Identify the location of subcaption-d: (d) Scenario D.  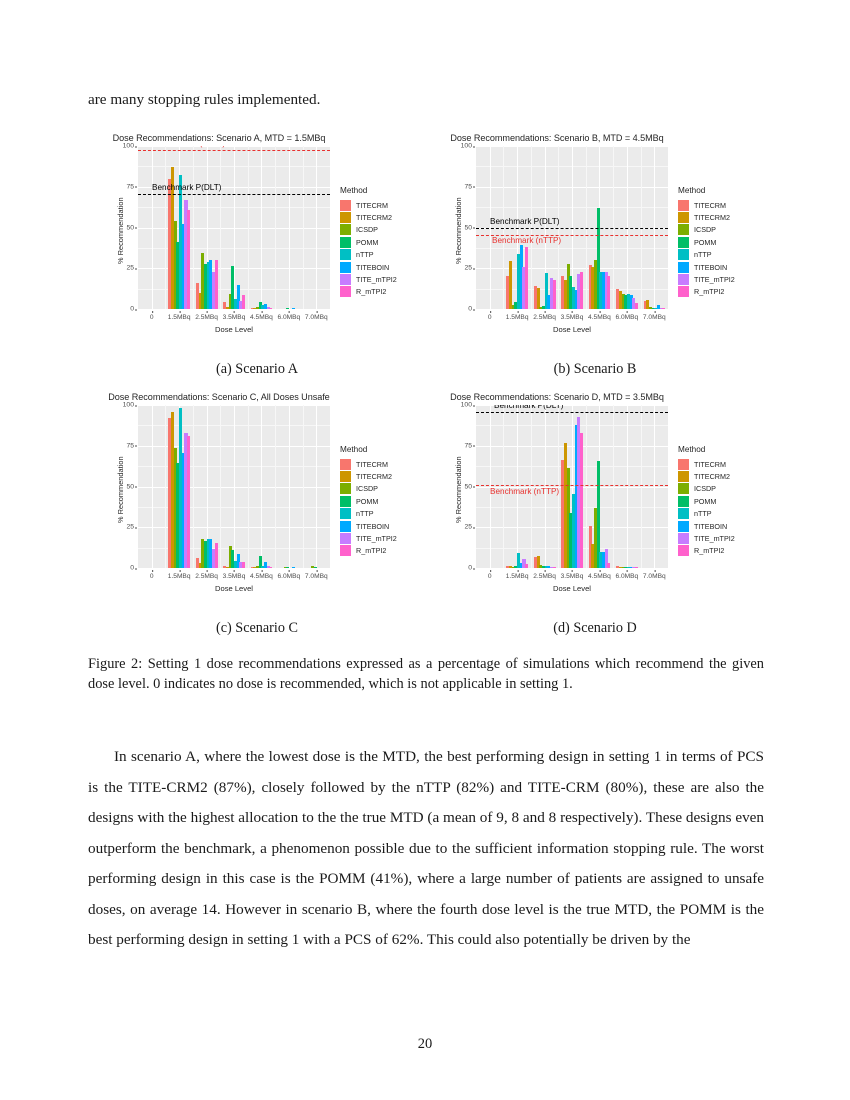
(595, 628).